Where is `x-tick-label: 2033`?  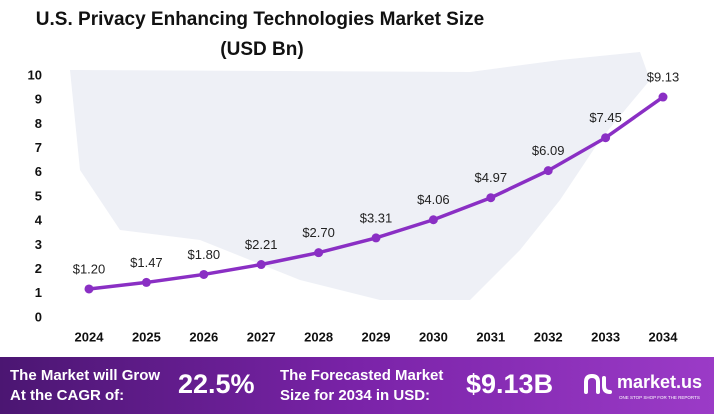
x-tick-label: 2033 is located at coordinates (605, 336).